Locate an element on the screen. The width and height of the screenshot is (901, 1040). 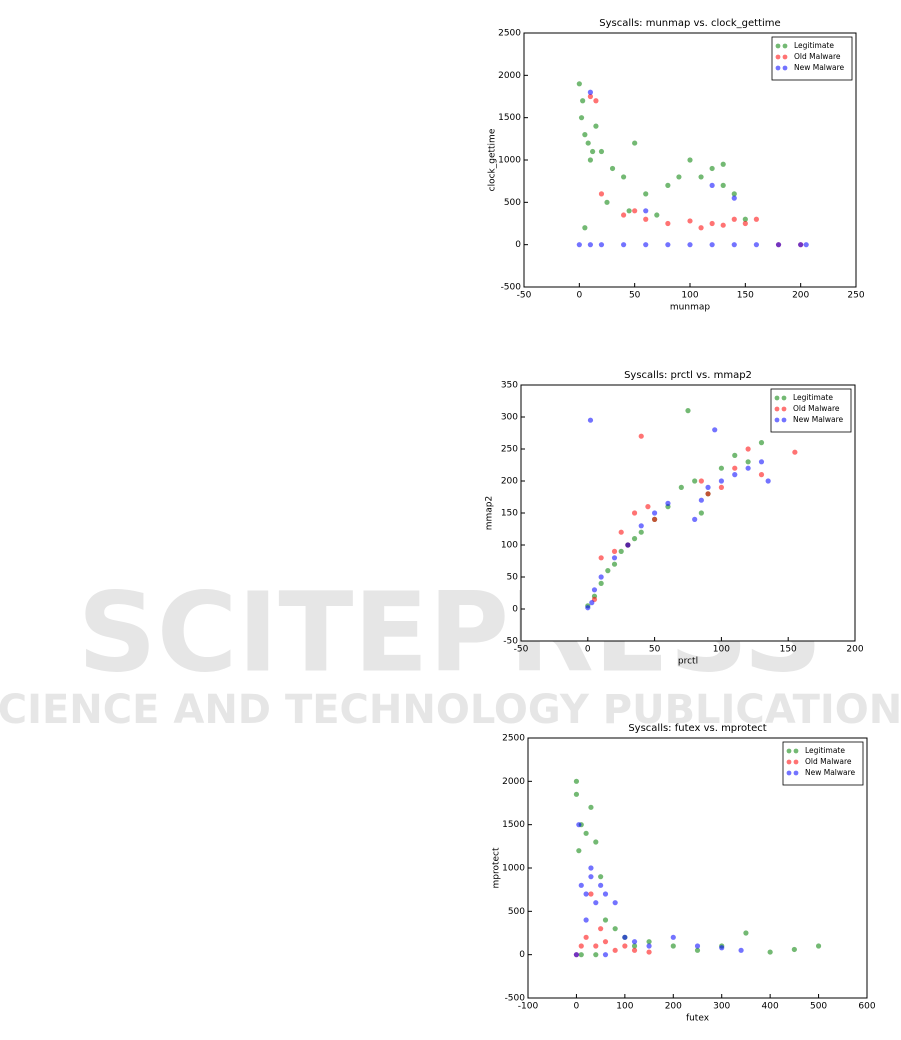
y-tick-label: 1500 is located at coordinates (513, 825).